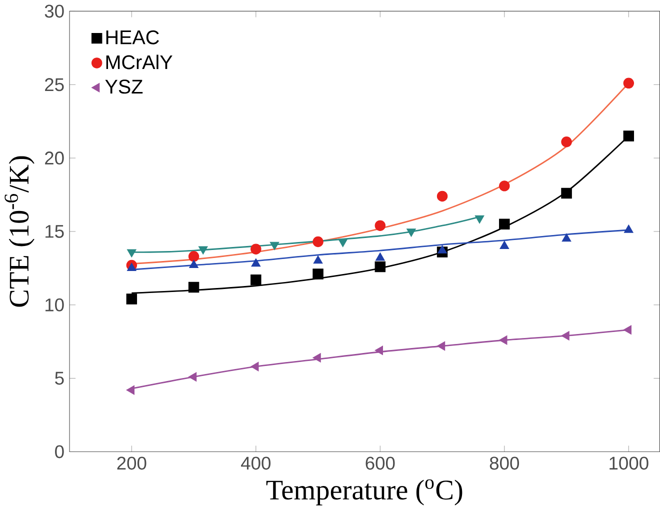 The image size is (660, 510). Describe the element at coordinates (54, 11) in the screenshot. I see `y-tick-label: 30` at that location.